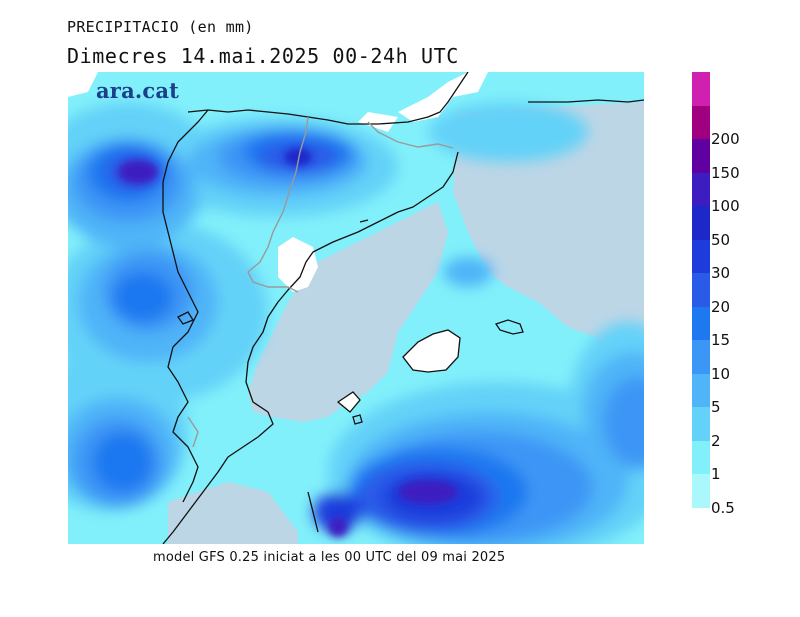  What do you see at coordinates (721, 373) in the screenshot?
I see `legend-label: 10` at bounding box center [721, 373].